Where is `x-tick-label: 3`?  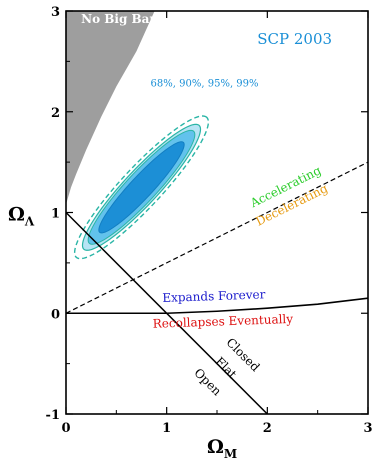
x-tick-label: 3 is located at coordinates (367, 428).